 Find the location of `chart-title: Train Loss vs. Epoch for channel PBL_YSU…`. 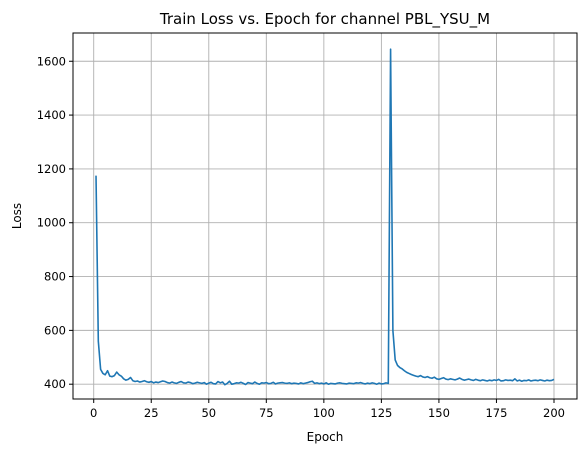

chart-title: Train Loss vs. Epoch for channel PBL_YSU… is located at coordinates (324, 19).